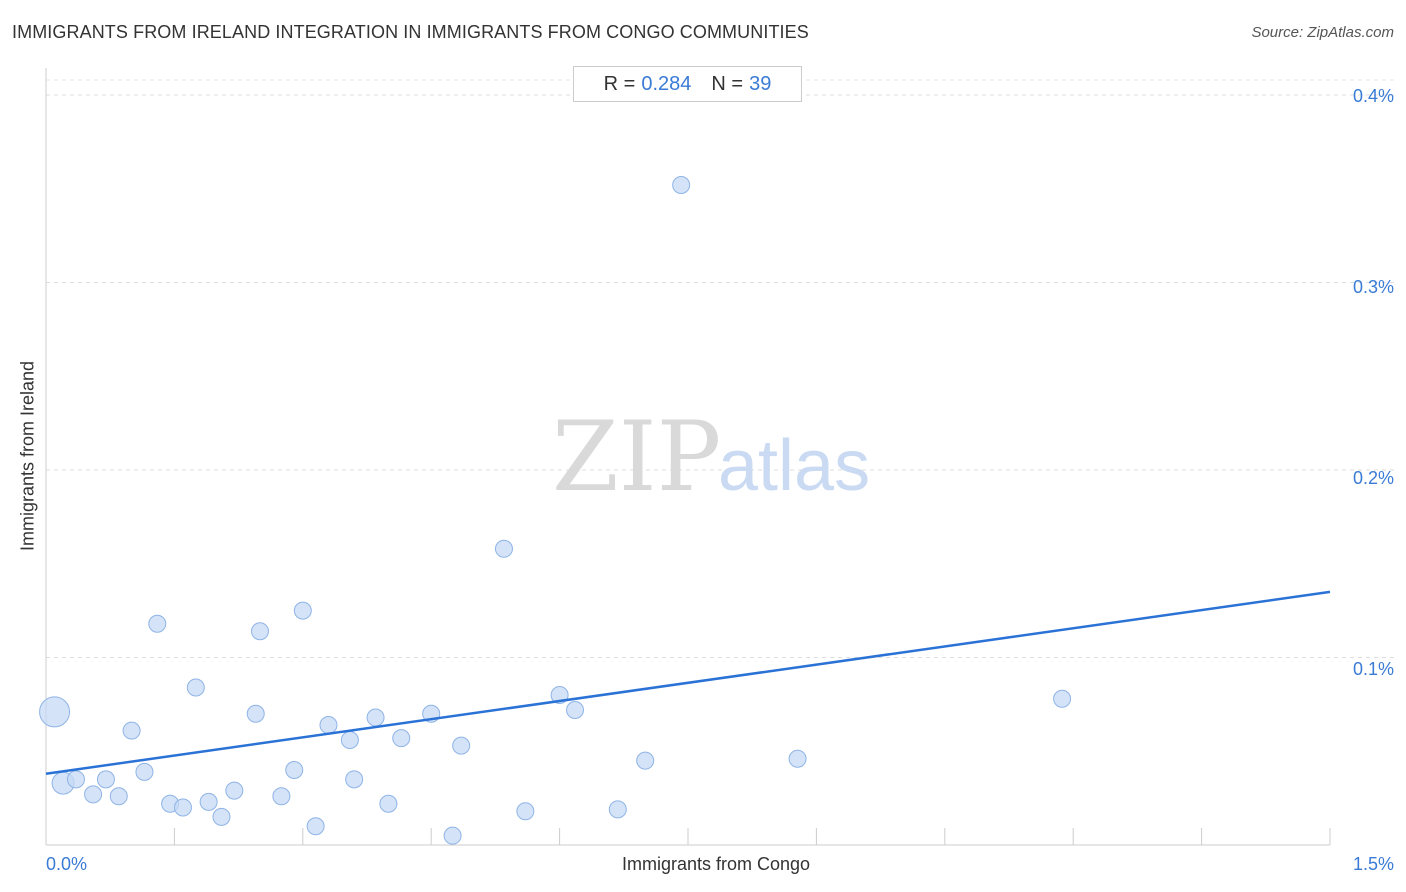 The width and height of the screenshot is (1406, 892). Describe the element at coordinates (1373, 669) in the screenshot. I see `y-tick-label: 0.1%` at that location.